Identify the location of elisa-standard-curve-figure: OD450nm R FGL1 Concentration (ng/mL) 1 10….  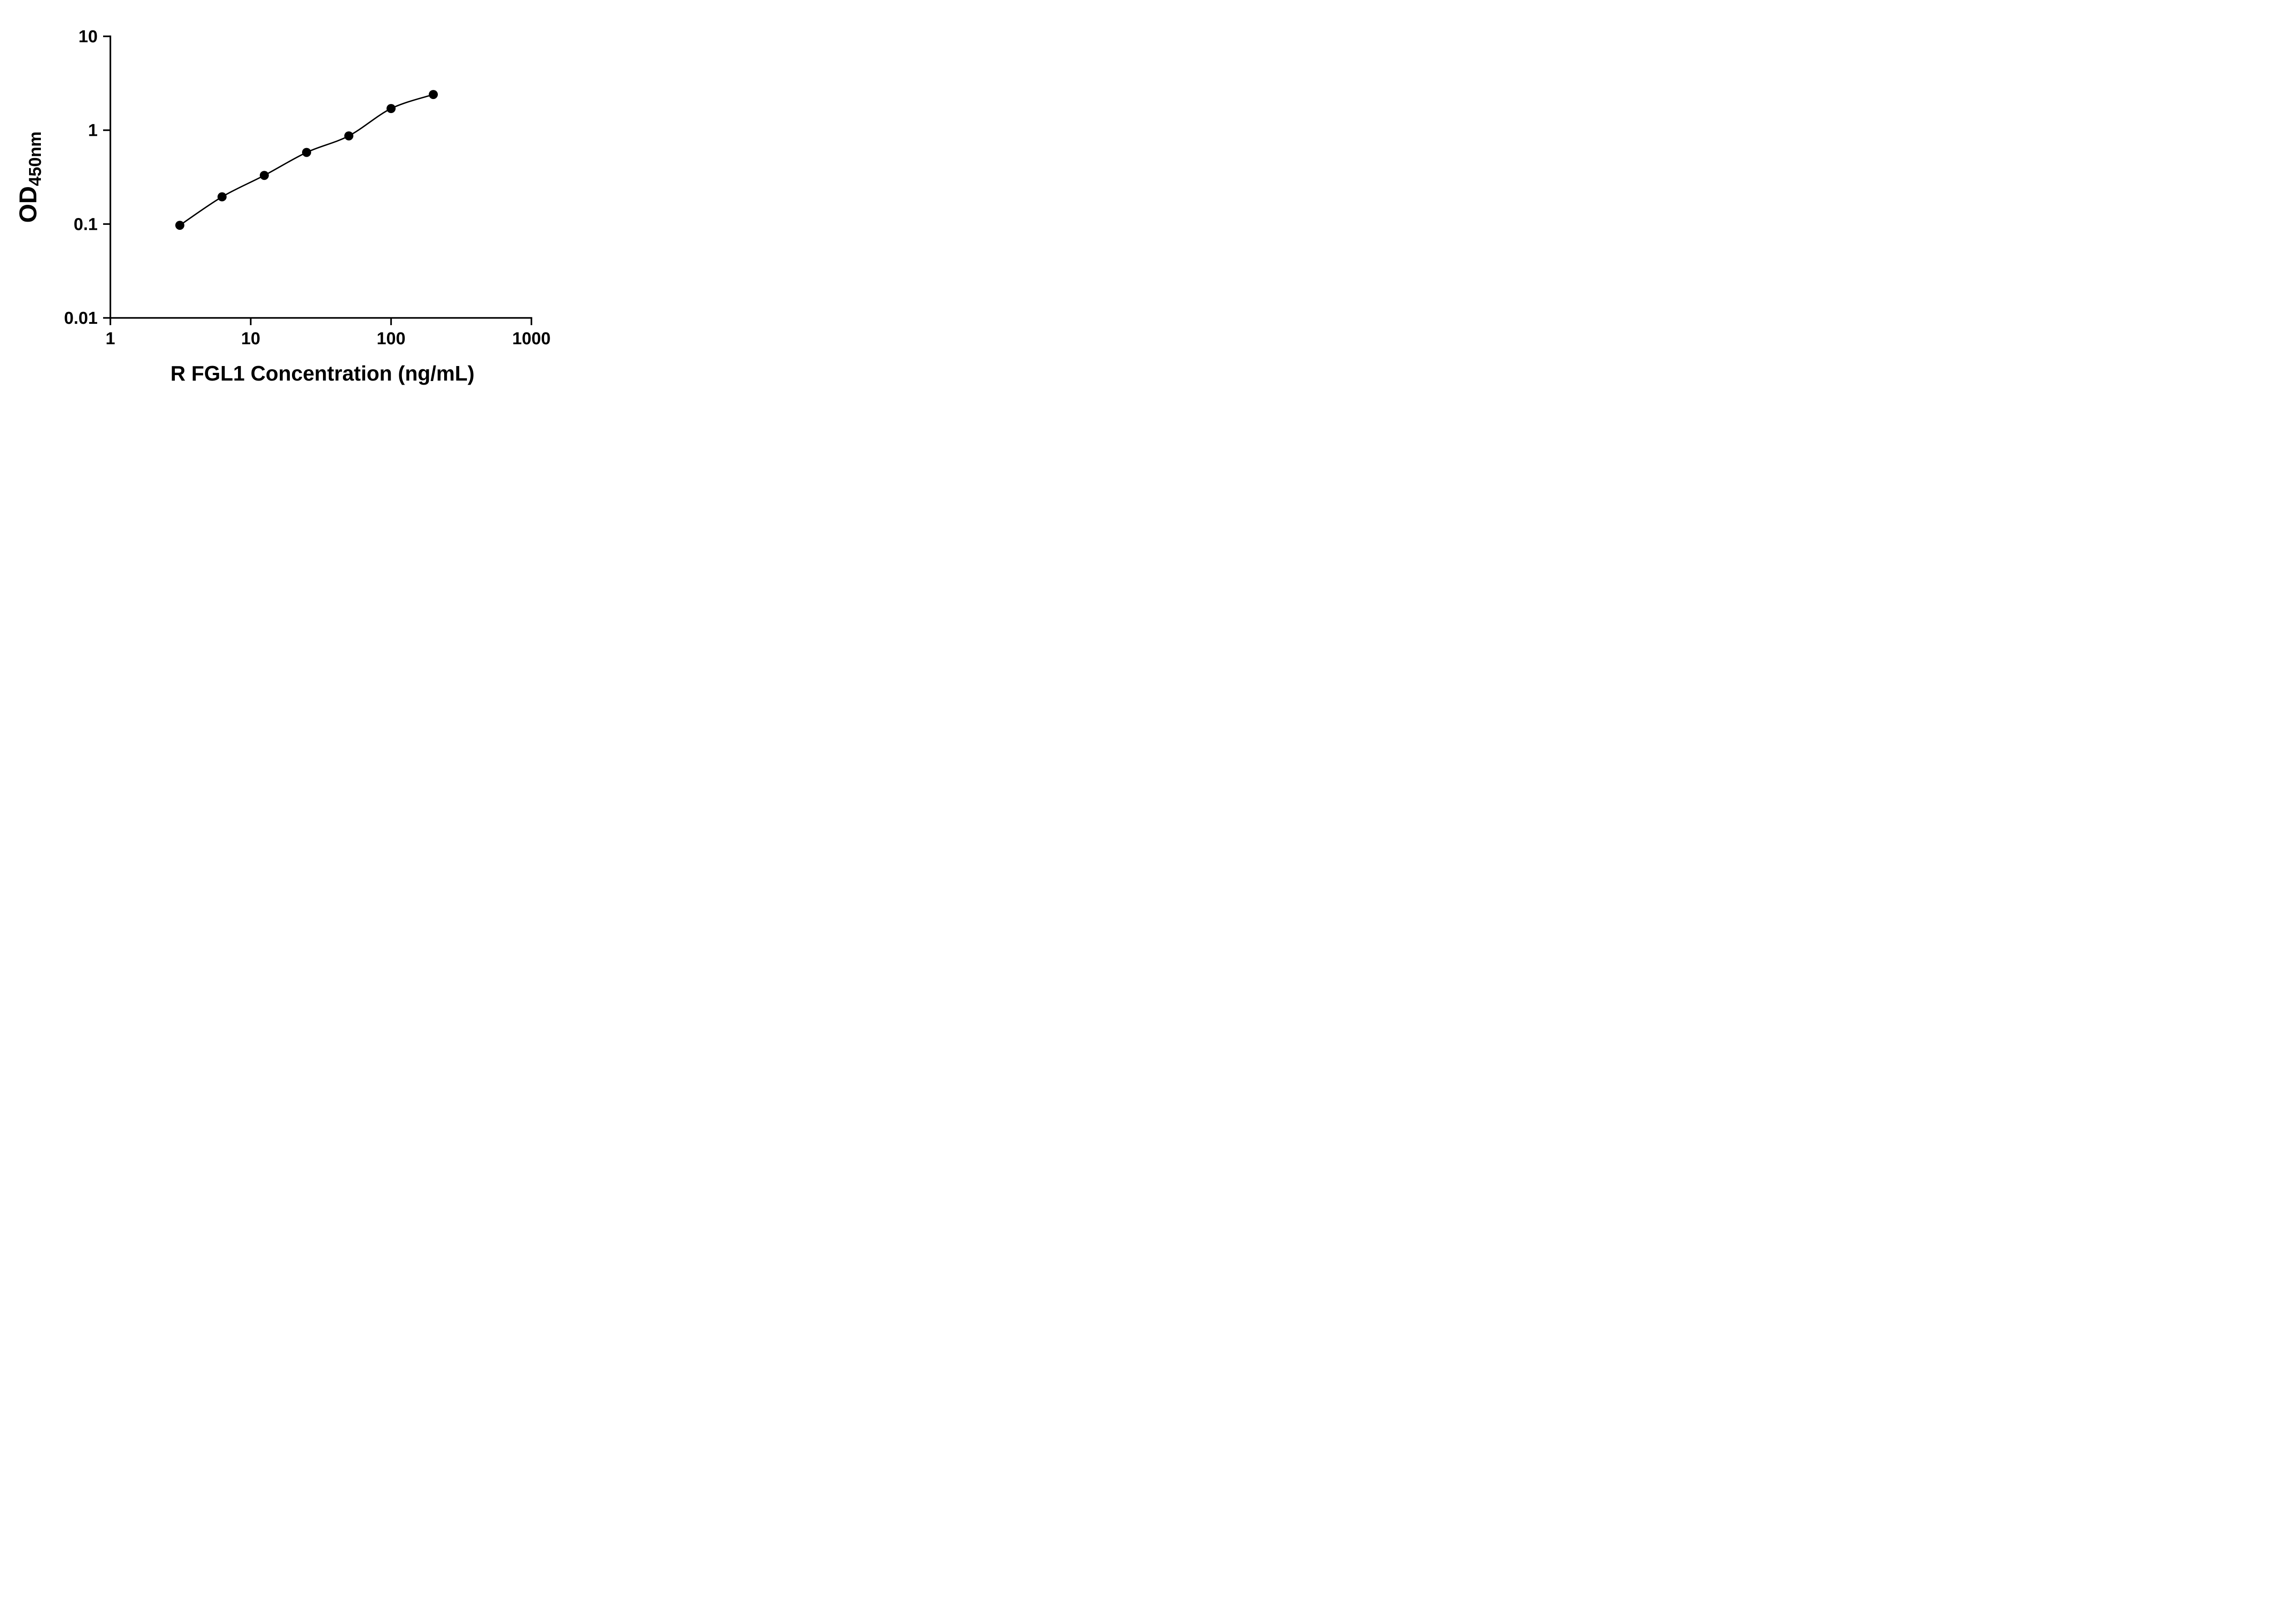
(290, 203).